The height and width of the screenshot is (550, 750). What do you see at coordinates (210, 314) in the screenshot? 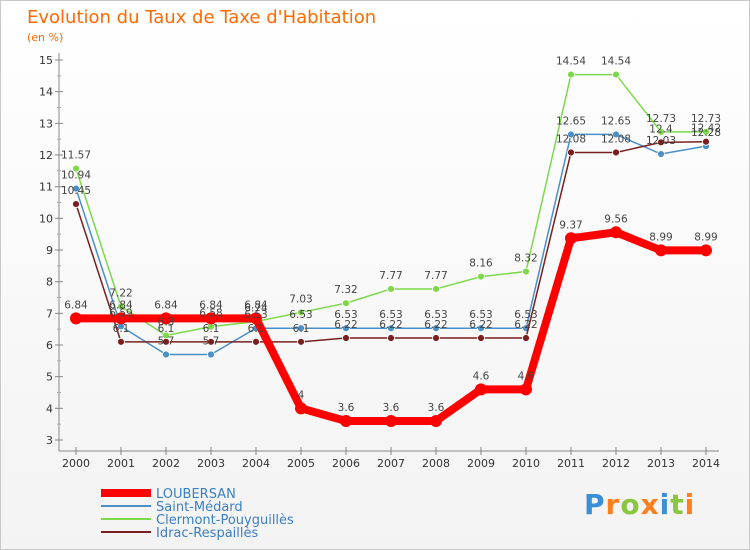
I see `data-label: 6.58` at bounding box center [210, 314].